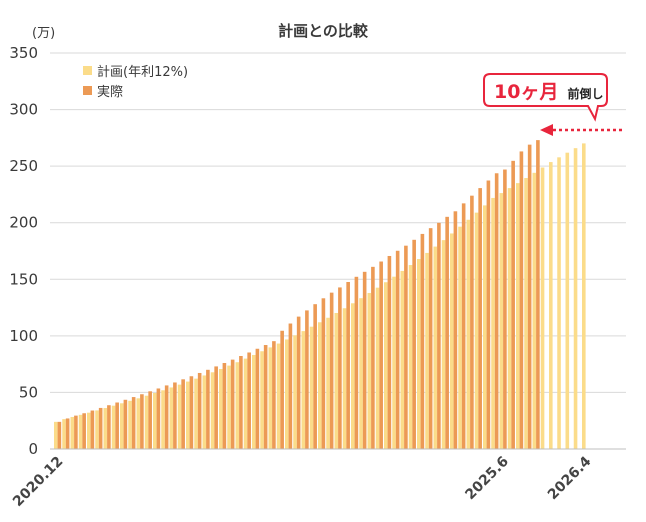 The width and height of the screenshot is (646, 522). Describe the element at coordinates (23, 166) in the screenshot. I see `y-tick-label: 250` at that location.